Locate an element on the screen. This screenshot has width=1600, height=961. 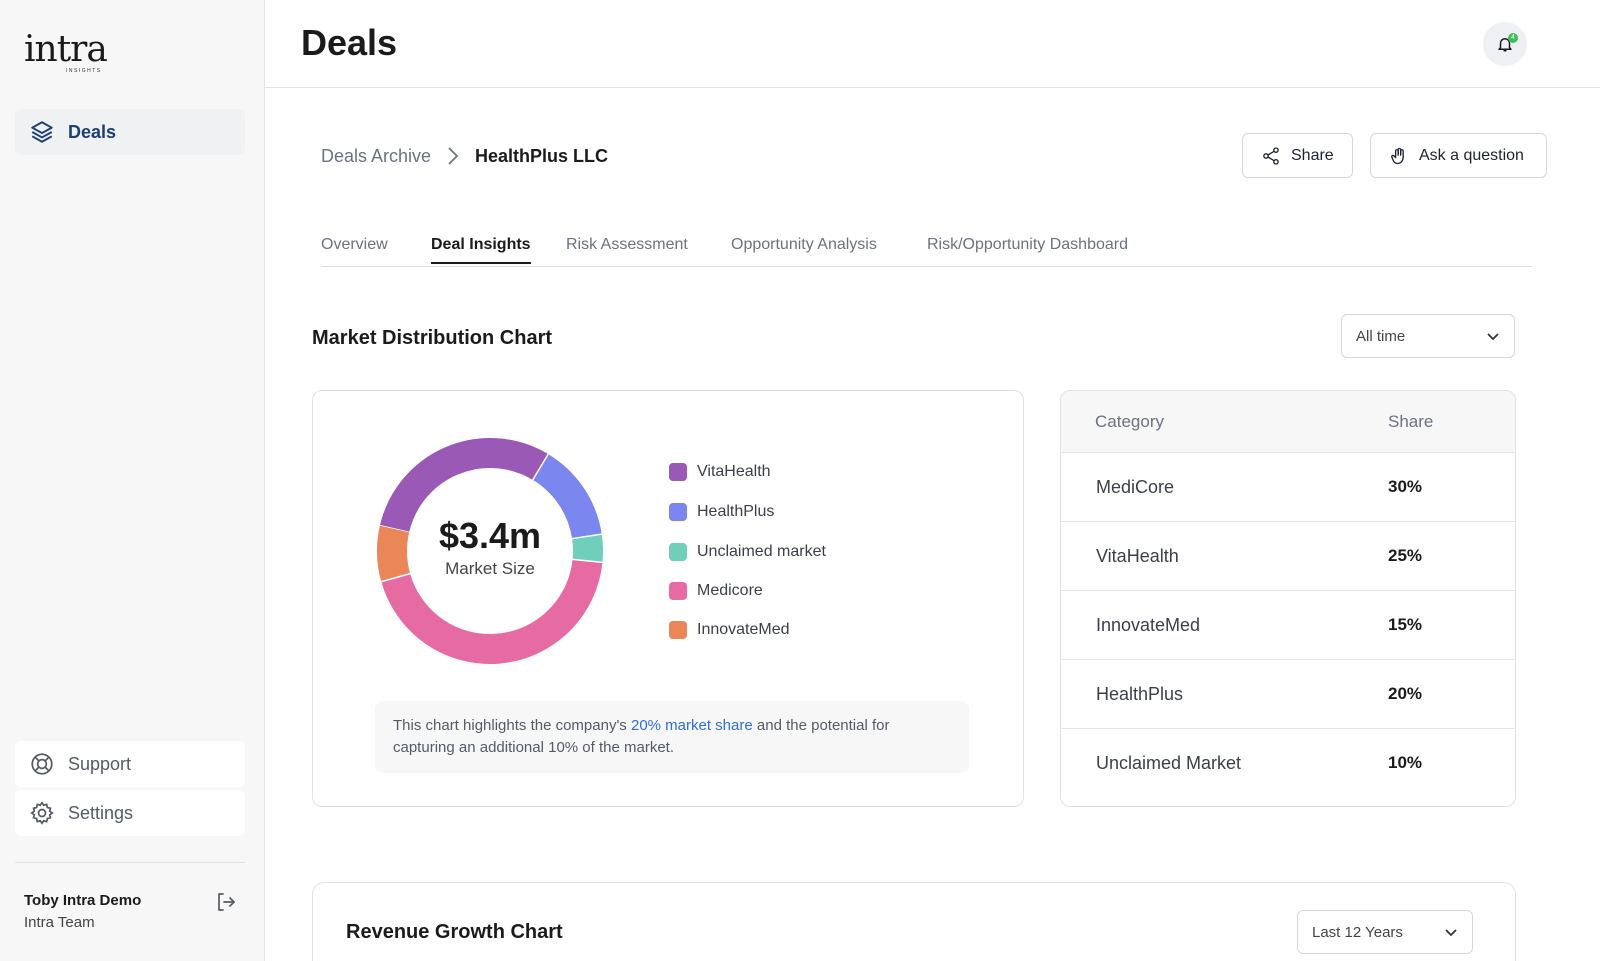
market-donut-chart is located at coordinates (490, 551).